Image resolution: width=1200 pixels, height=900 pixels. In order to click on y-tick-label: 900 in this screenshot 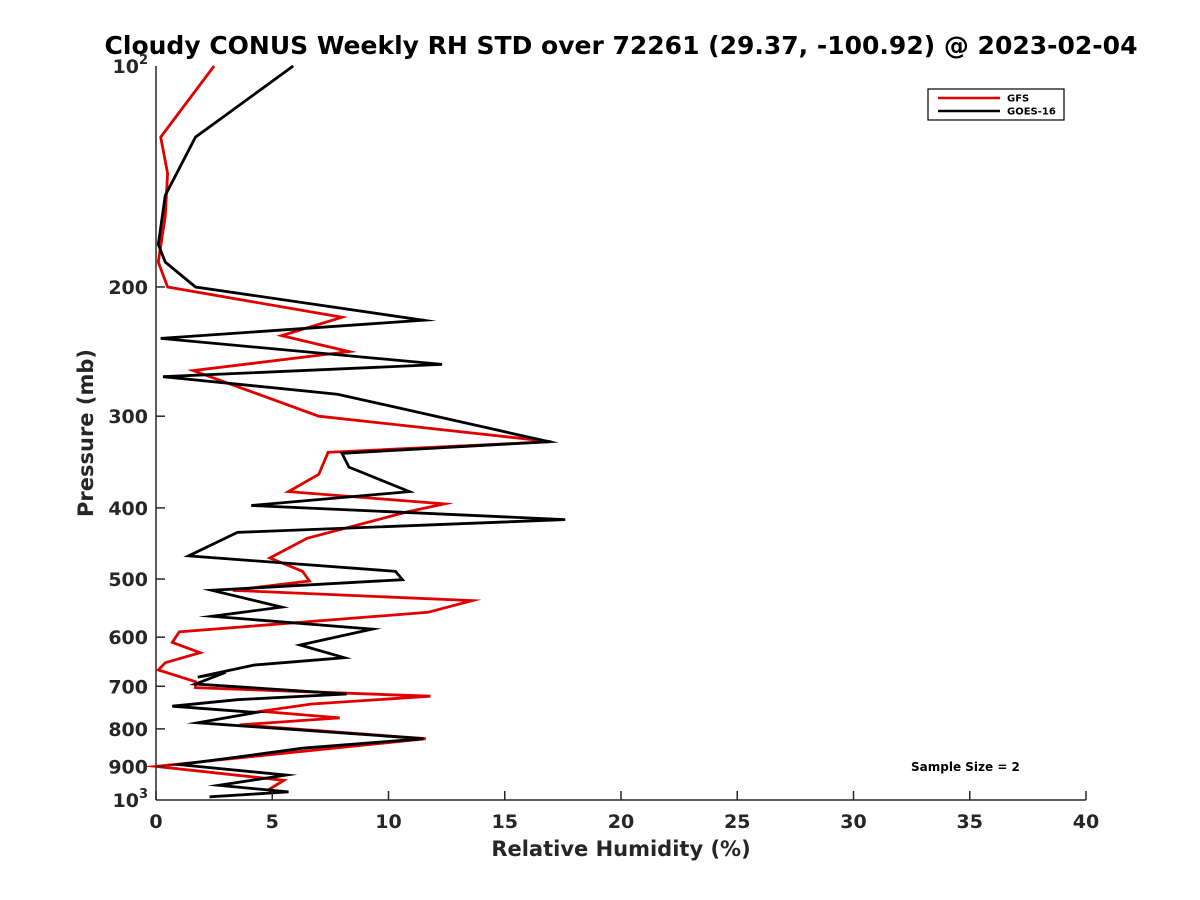, I will do `click(128, 767)`.